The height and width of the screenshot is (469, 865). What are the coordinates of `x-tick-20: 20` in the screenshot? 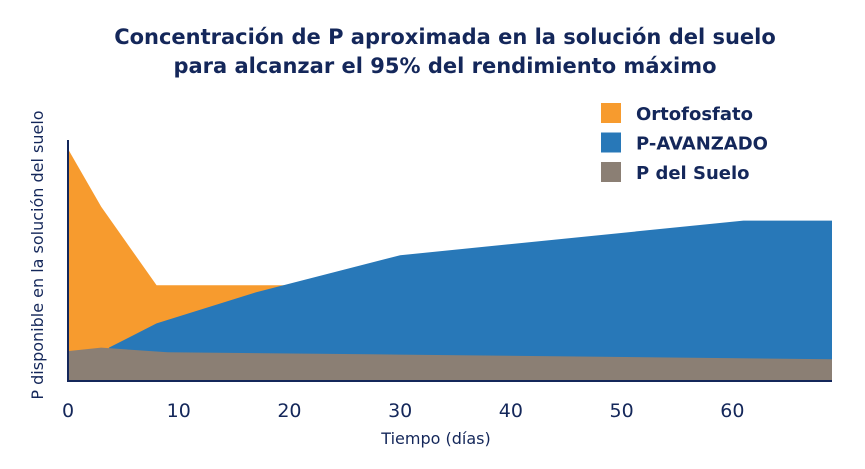 It's located at (289, 411).